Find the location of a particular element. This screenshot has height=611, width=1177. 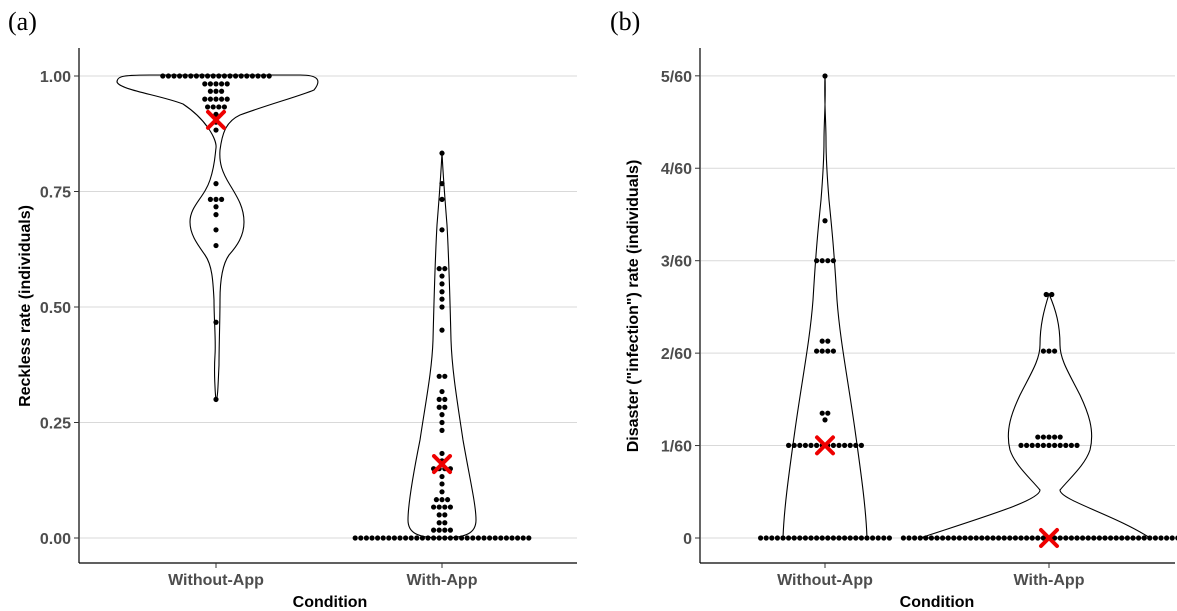

y-tick-label: 1.00 is located at coordinates (55, 77).